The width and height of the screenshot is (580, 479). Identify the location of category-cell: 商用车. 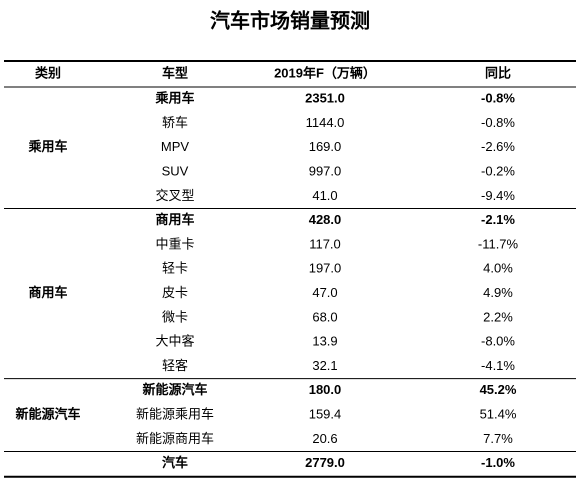
(47, 292).